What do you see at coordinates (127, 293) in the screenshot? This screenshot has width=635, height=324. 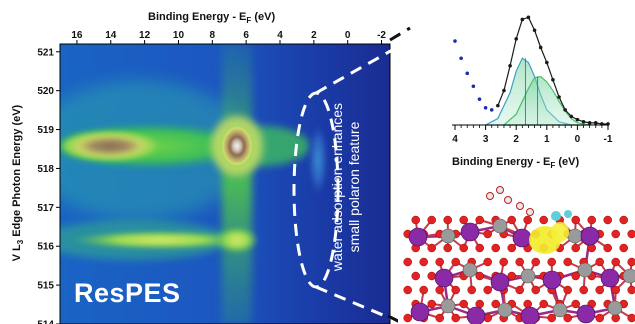 I see `respes-label: ResPES` at bounding box center [127, 293].